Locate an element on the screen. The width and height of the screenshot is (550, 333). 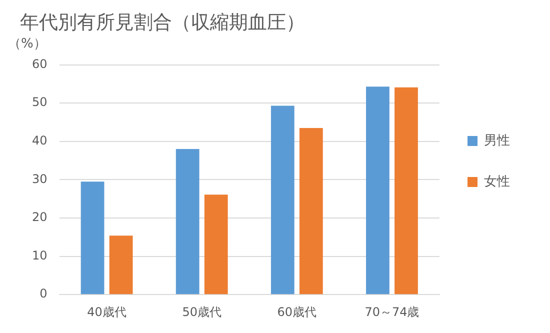
x-tick-label: 50歳代 is located at coordinates (202, 311).